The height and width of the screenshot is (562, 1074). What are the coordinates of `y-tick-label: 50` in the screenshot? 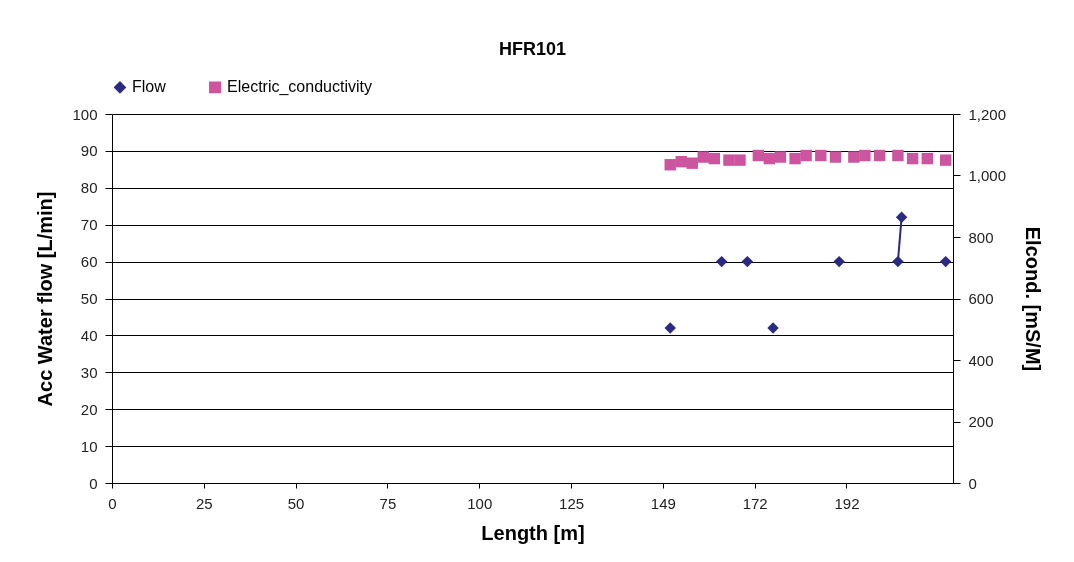 It's located at (89, 298).